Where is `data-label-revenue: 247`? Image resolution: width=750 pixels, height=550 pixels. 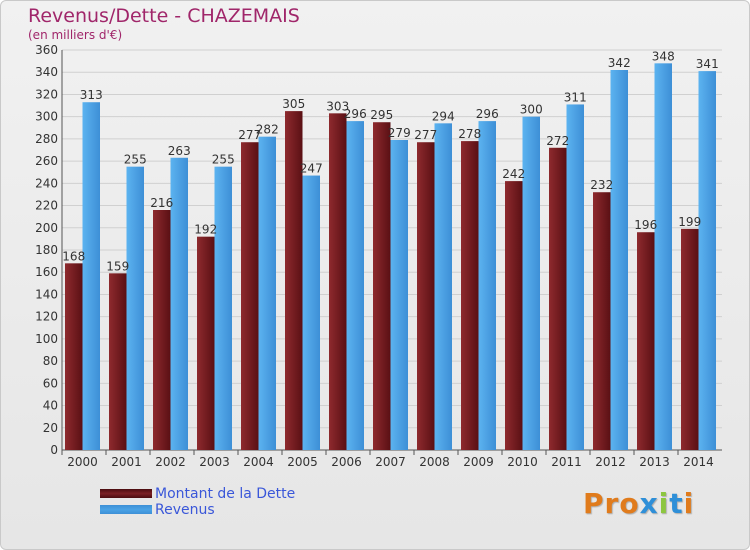 data-label-revenue: 247 is located at coordinates (311, 169).